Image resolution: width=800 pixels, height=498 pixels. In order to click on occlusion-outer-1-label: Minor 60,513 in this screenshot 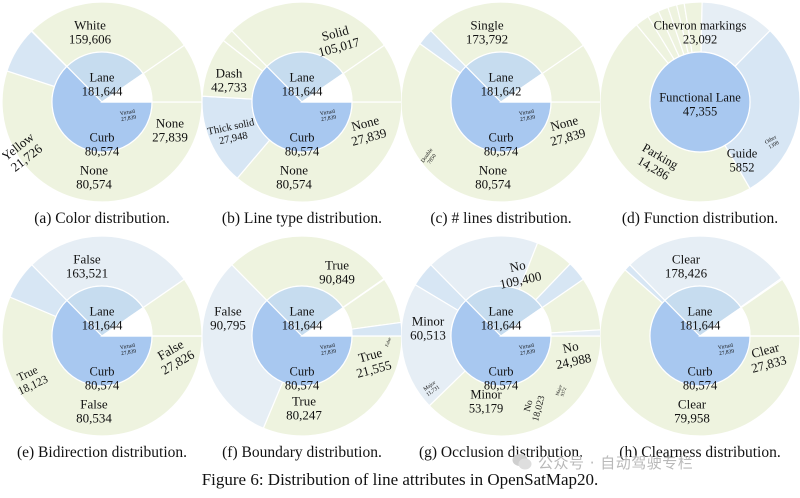, I will do `click(428, 327)`.